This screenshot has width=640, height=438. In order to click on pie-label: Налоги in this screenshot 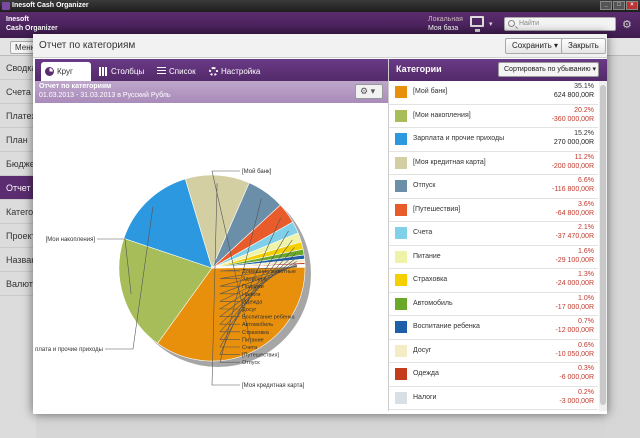, I will do `click(251, 295)`.